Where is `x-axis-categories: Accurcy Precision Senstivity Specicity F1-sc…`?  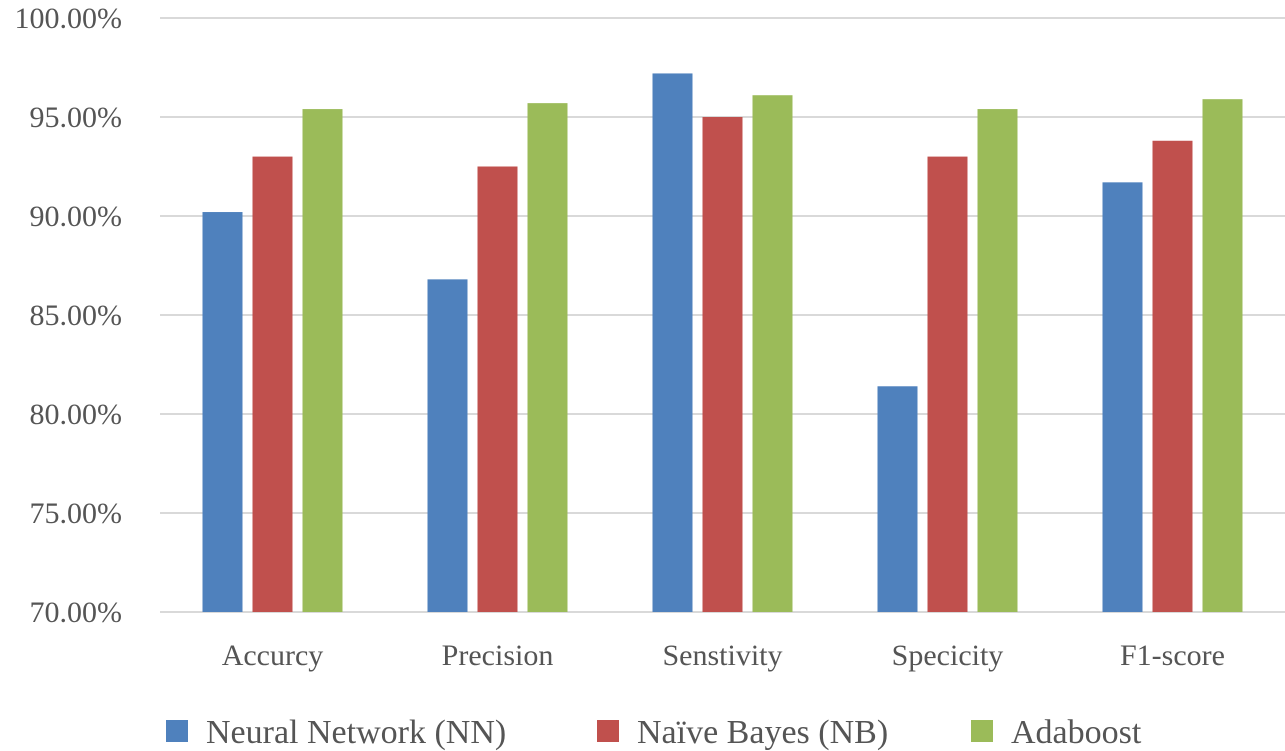
x-axis-categories: Accurcy Precision Senstivity Specicity F1-sc… is located at coordinates (723, 655).